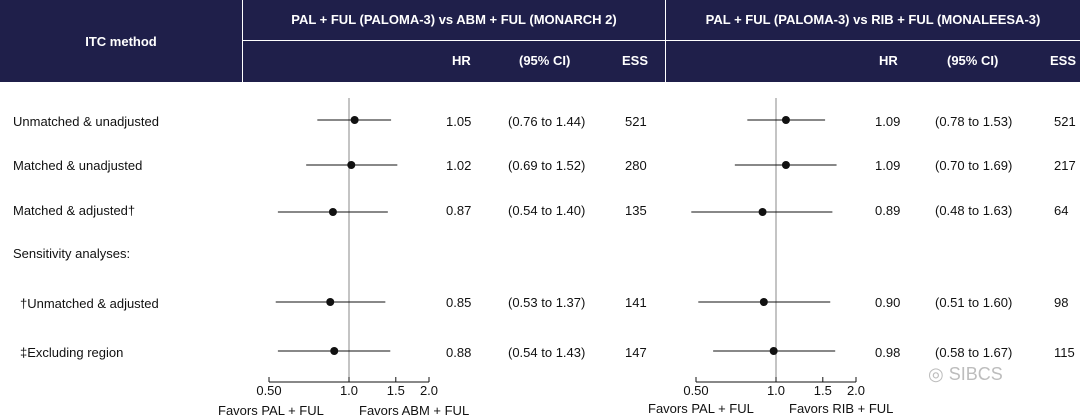 The height and width of the screenshot is (419, 1080). I want to click on ci-value: (0.69 to 1.52), so click(547, 165).